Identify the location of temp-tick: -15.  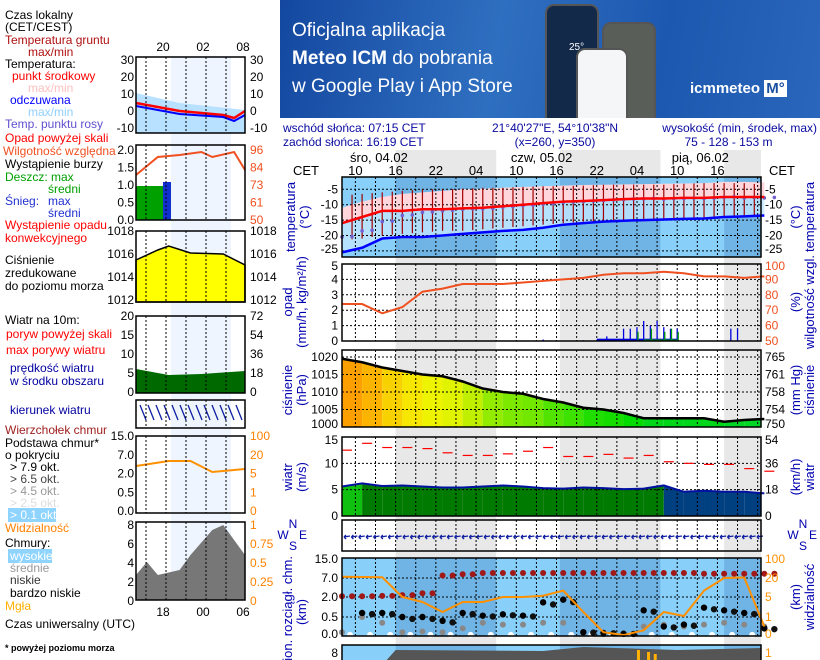
(330, 220).